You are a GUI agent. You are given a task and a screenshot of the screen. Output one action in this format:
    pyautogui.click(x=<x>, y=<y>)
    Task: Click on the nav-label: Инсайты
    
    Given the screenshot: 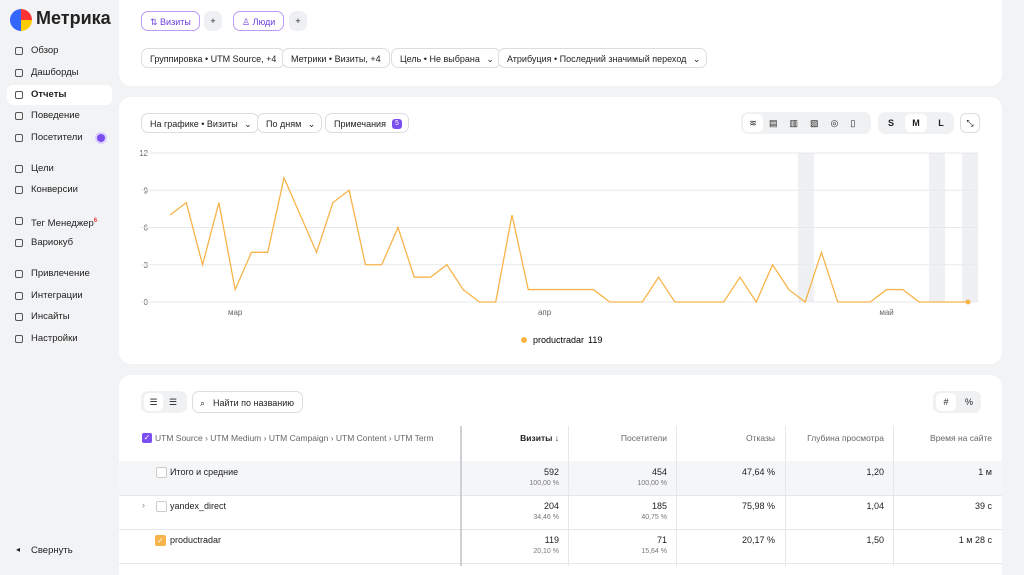 What is the action you would take?
    pyautogui.click(x=50, y=316)
    